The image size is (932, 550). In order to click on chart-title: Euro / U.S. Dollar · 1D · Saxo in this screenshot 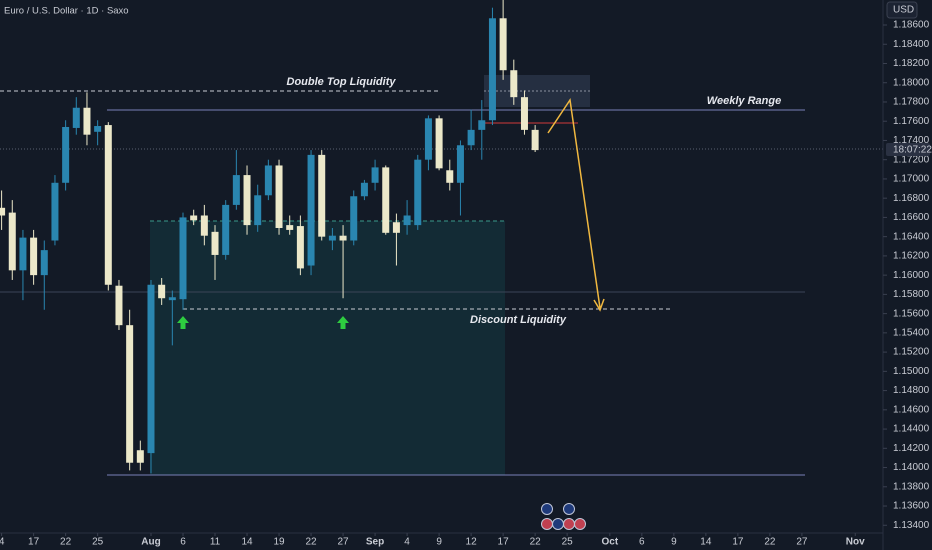, I will do `click(66, 11)`.